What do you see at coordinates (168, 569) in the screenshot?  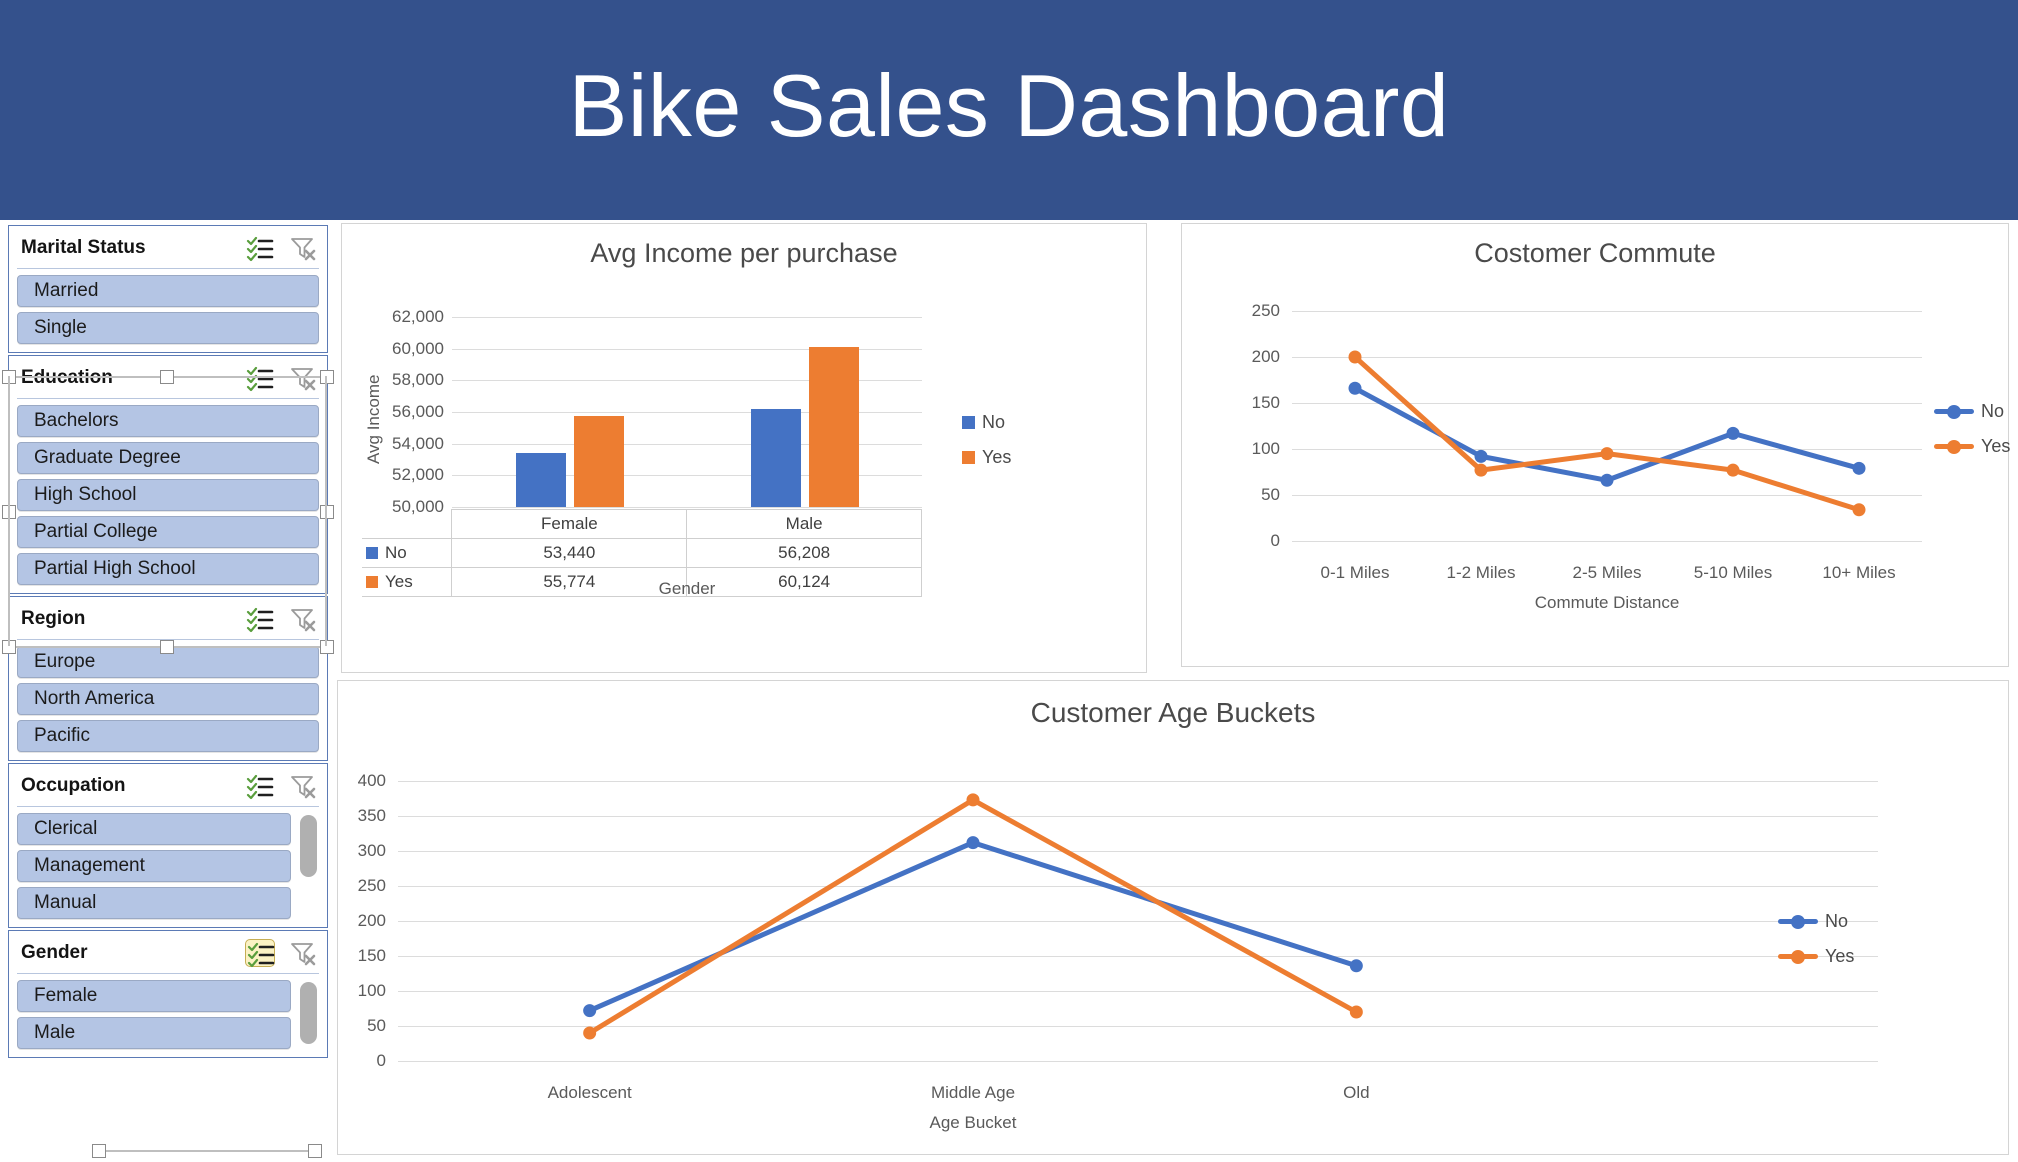 I see `slicer-item: Partial High School` at bounding box center [168, 569].